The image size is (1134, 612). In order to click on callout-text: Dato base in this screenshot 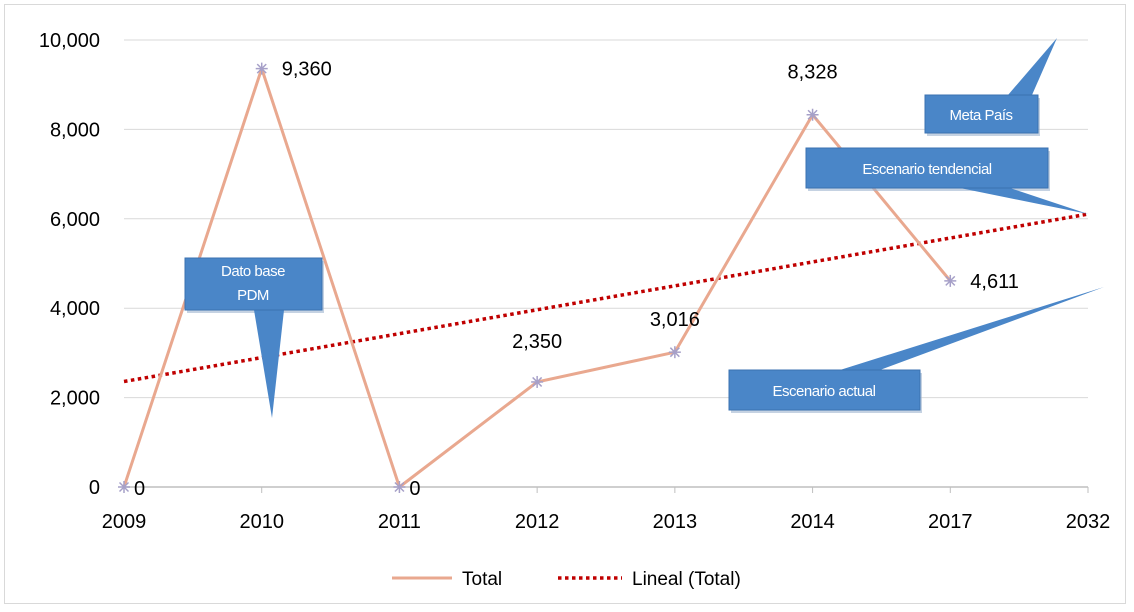, I will do `click(253, 271)`.